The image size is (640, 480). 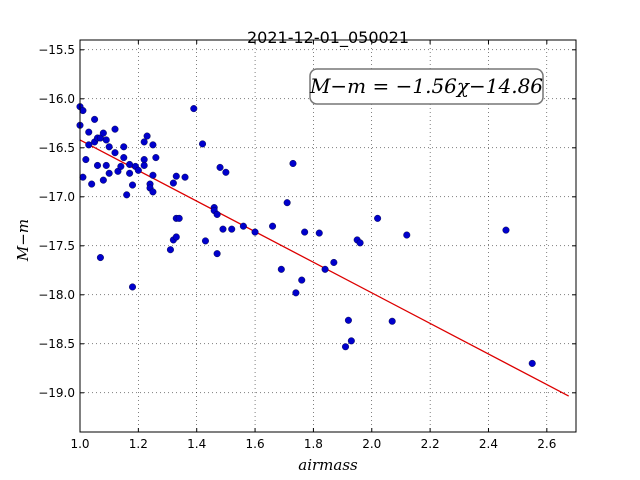 I want to click on y-tick-label: −17.0, so click(x=56, y=197).